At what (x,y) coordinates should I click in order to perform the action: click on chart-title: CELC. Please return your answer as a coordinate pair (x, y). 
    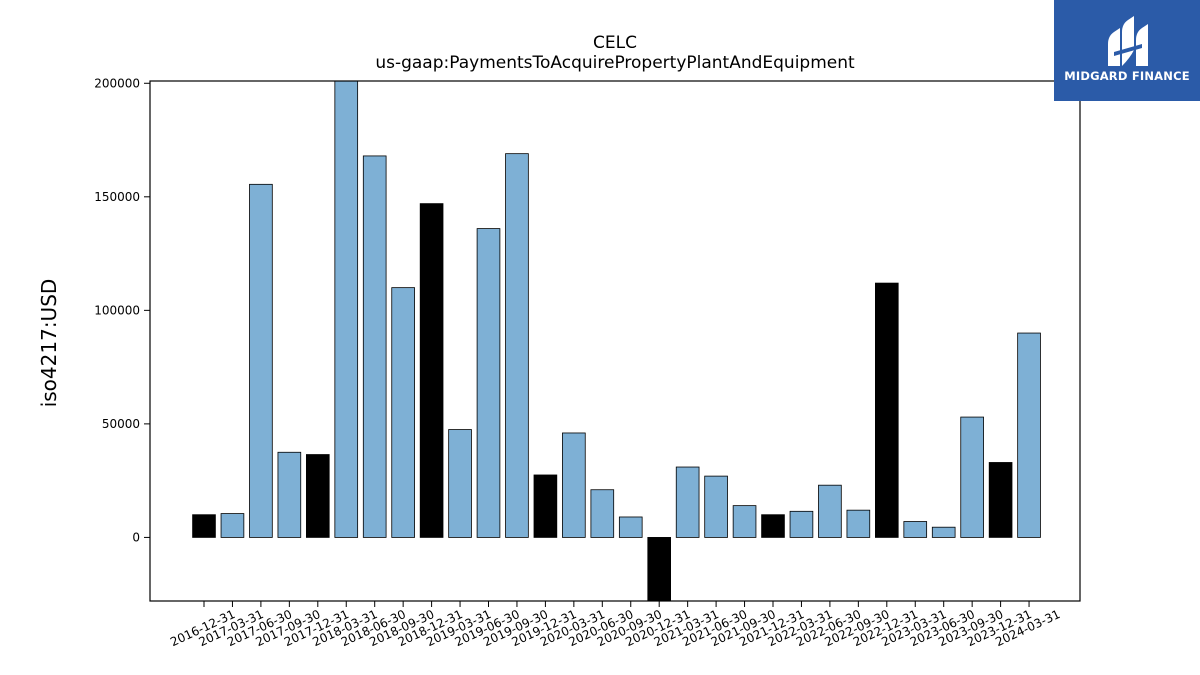
    Looking at the image, I should click on (615, 43).